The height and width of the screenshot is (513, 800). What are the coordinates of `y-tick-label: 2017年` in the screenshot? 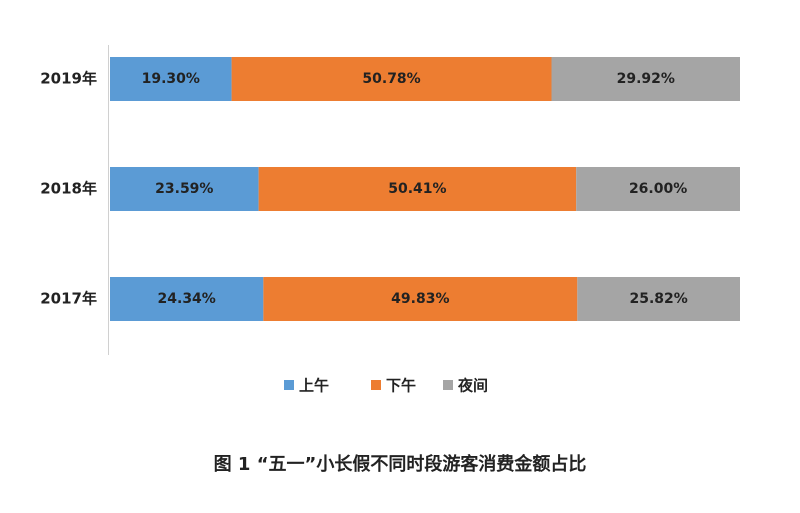 It's located at (68, 299).